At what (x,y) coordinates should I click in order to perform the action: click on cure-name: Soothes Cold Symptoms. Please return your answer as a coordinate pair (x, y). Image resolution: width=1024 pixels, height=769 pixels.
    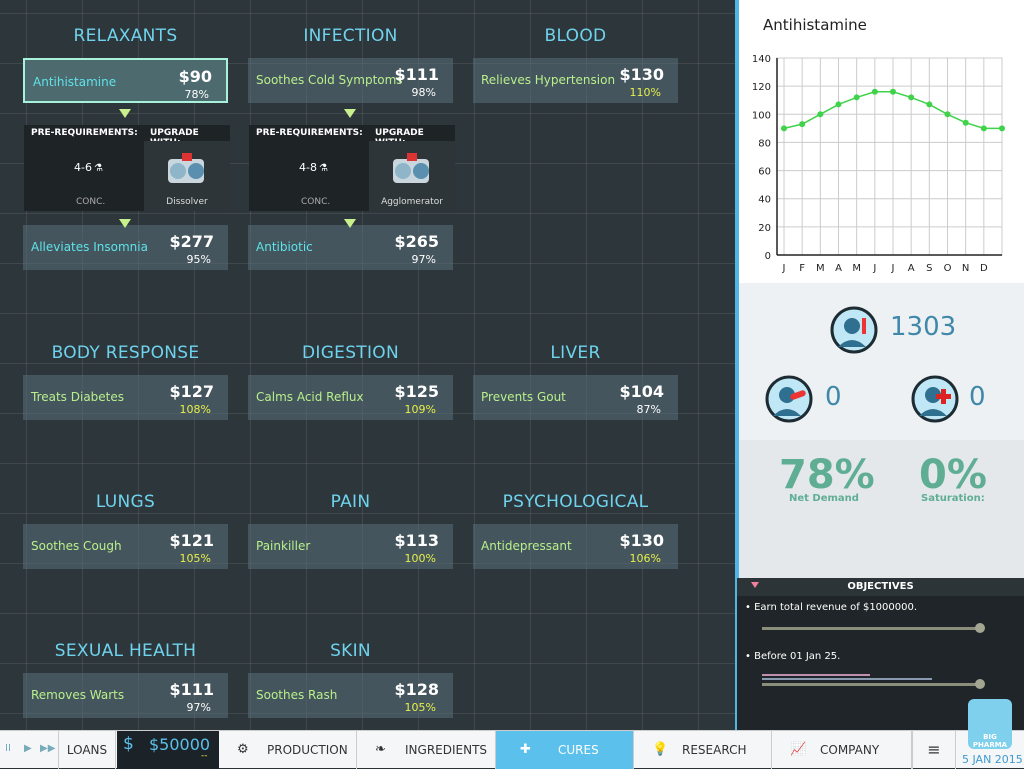
    Looking at the image, I should click on (329, 80).